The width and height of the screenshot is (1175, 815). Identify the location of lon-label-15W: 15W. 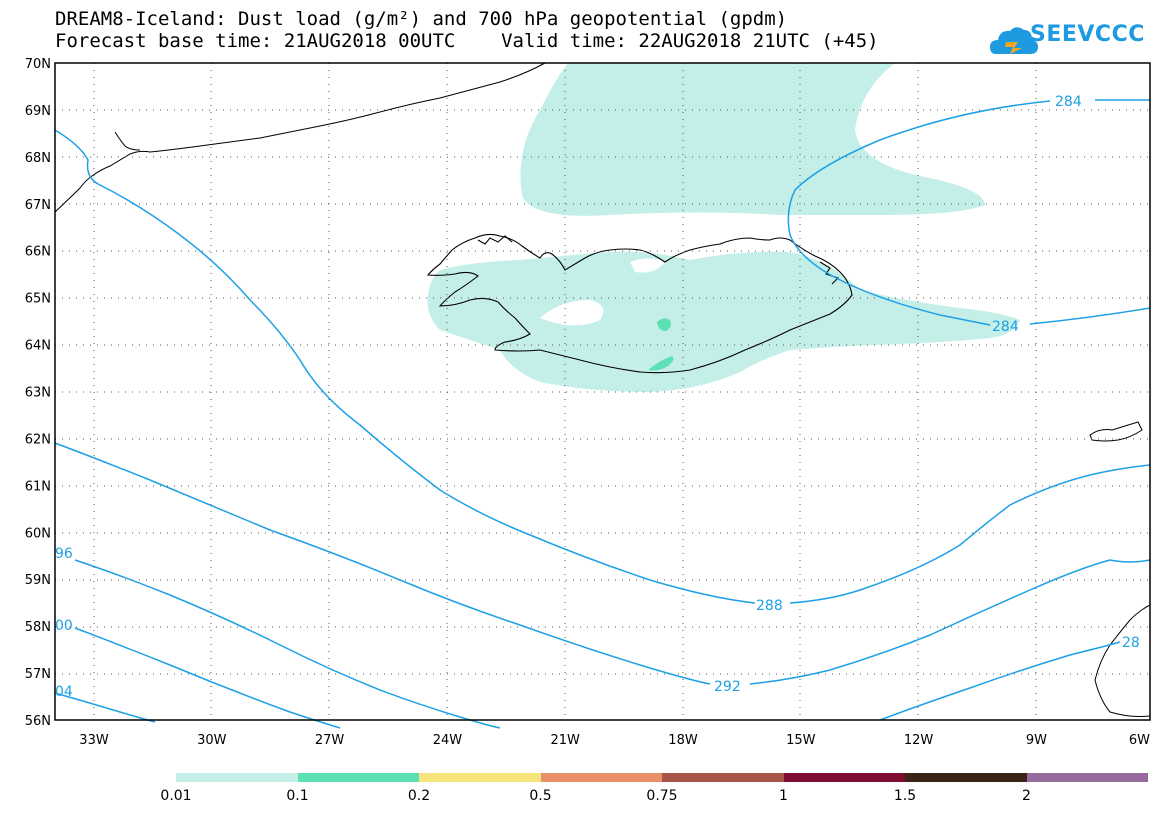
(801, 740).